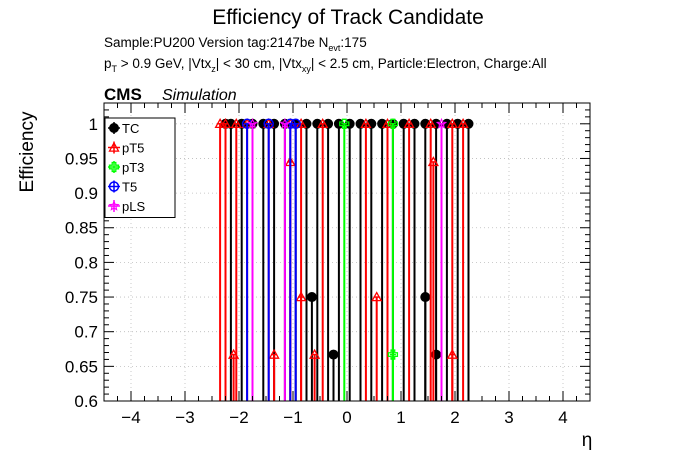 This screenshot has width=696, height=472. Describe the element at coordinates (81, 297) in the screenshot. I see `y-tick-label: 0.75` at that location.